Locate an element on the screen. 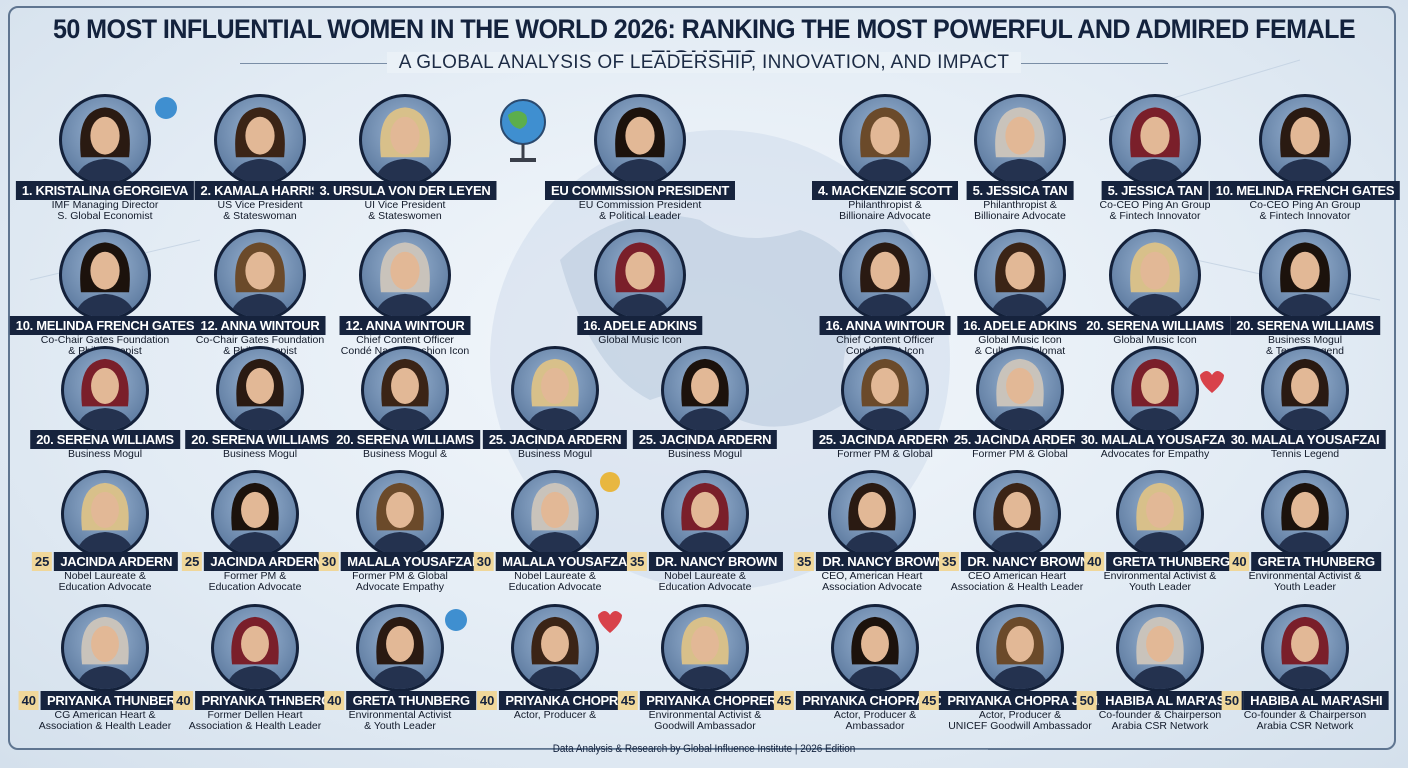 Image resolution: width=1408 pixels, height=768 pixels. rank: 25 is located at coordinates (192, 561).